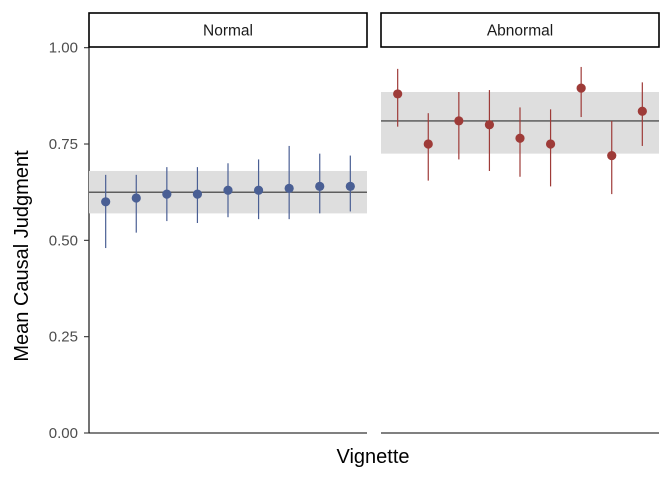 This screenshot has width=672, height=480. I want to click on facet-strip-label: Abnormal, so click(520, 31).